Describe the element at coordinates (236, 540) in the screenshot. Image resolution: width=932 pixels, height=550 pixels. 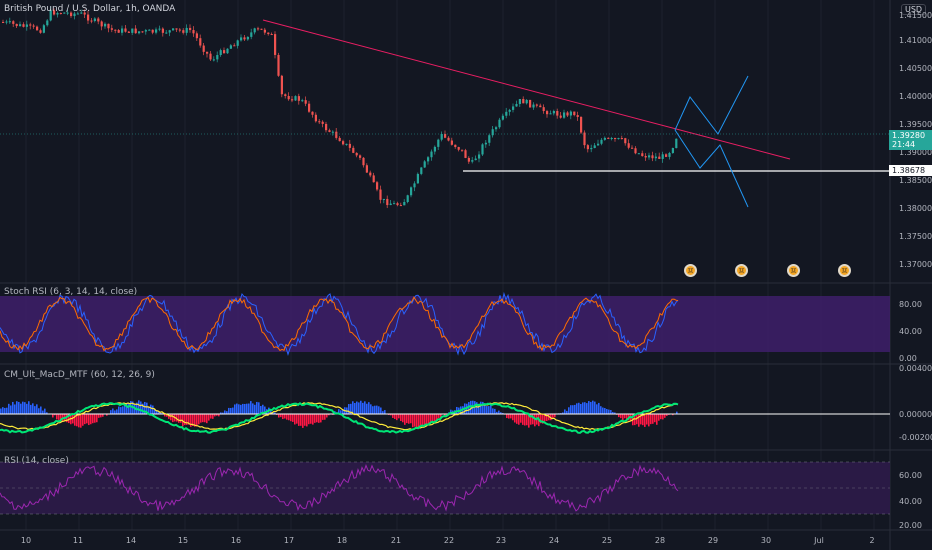
I see `time-tick: 16` at that location.